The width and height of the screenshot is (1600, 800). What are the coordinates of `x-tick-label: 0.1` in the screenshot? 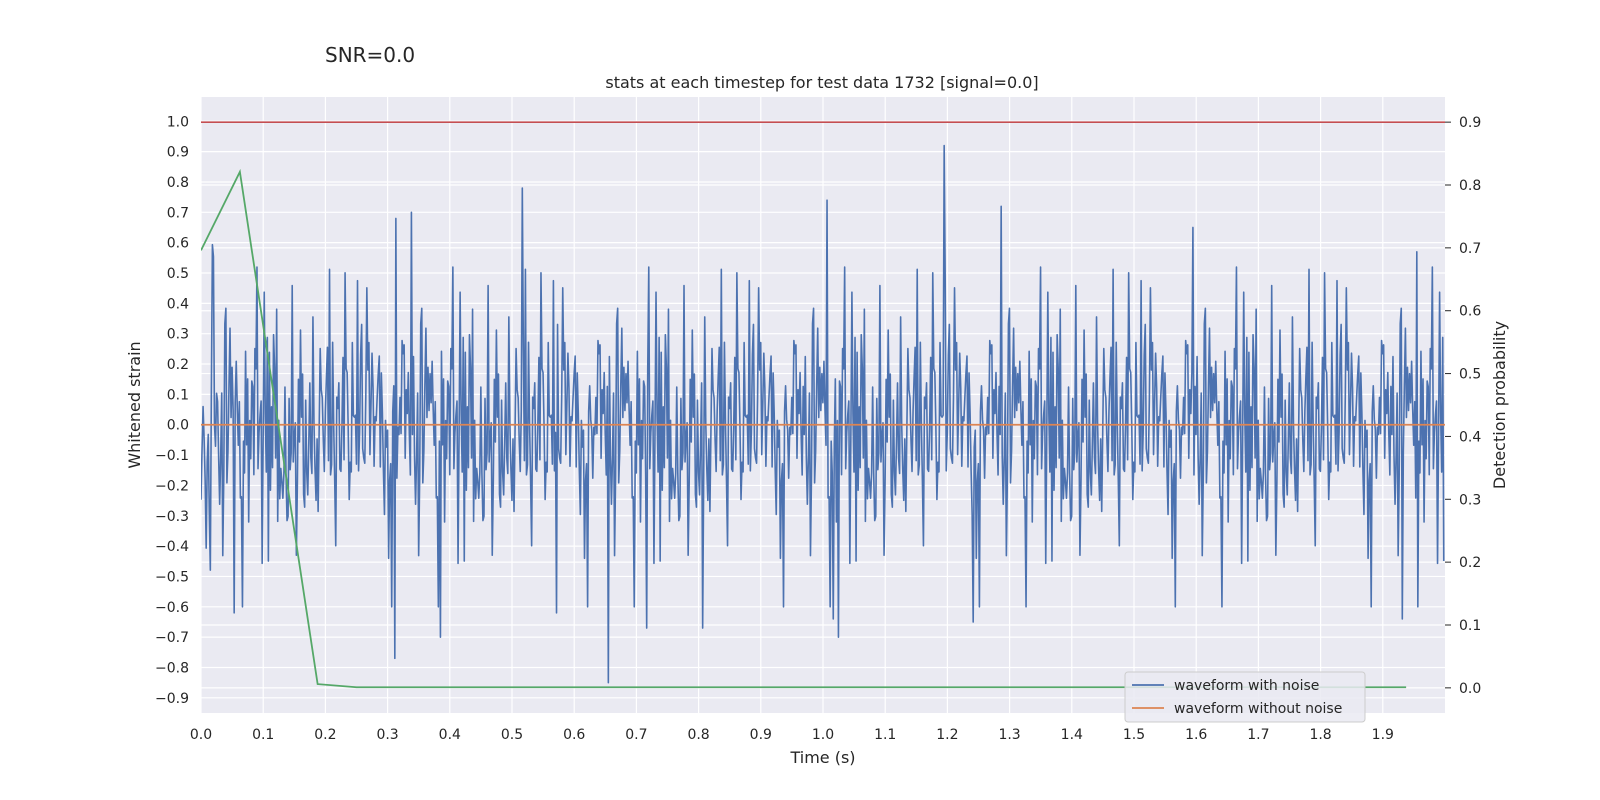 It's located at (263, 735).